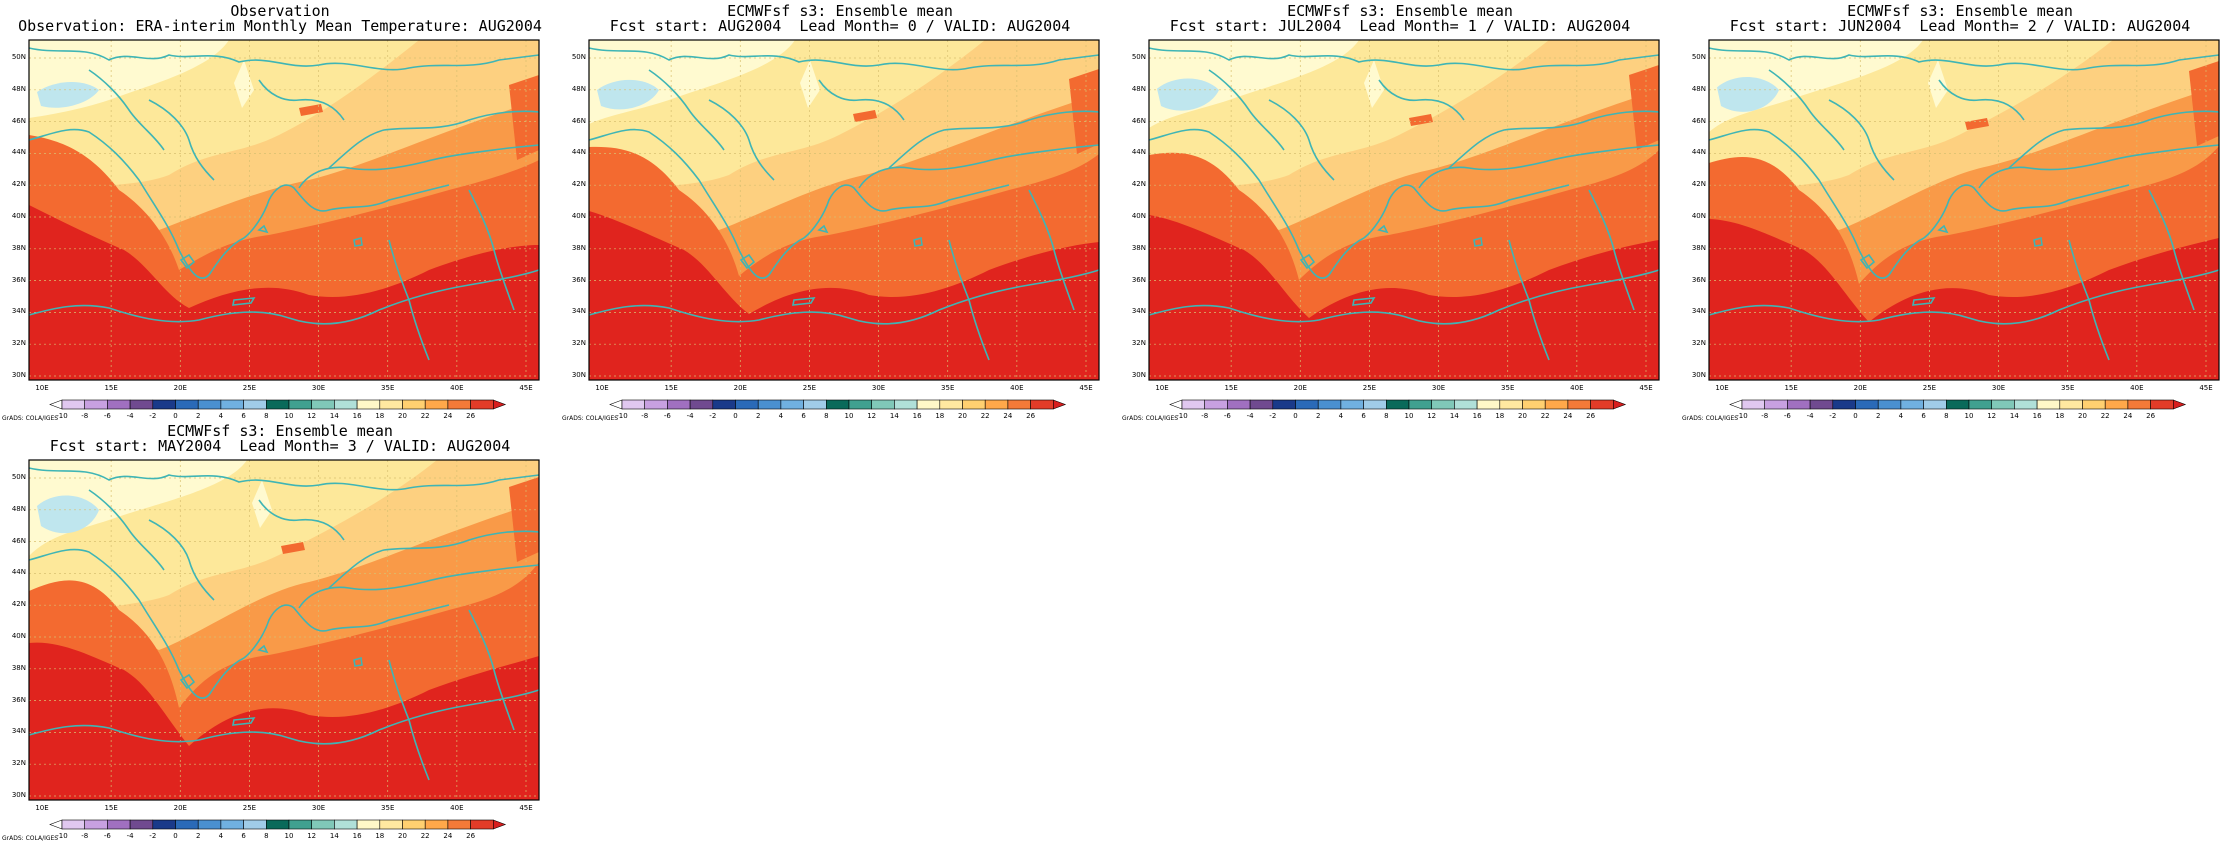 The width and height of the screenshot is (2240, 844). What do you see at coordinates (1698, 375) in the screenshot?
I see `lat-tick-label: 30N` at bounding box center [1698, 375].